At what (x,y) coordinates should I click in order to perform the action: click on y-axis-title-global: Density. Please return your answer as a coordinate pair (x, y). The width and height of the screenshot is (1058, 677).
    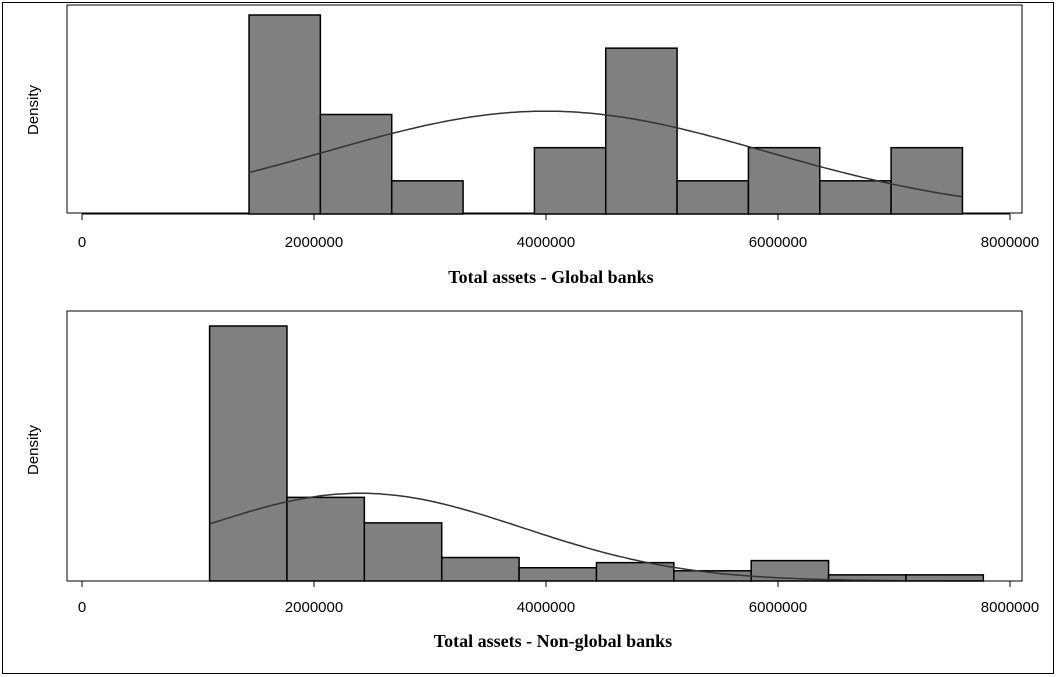
    Looking at the image, I should click on (33, 109).